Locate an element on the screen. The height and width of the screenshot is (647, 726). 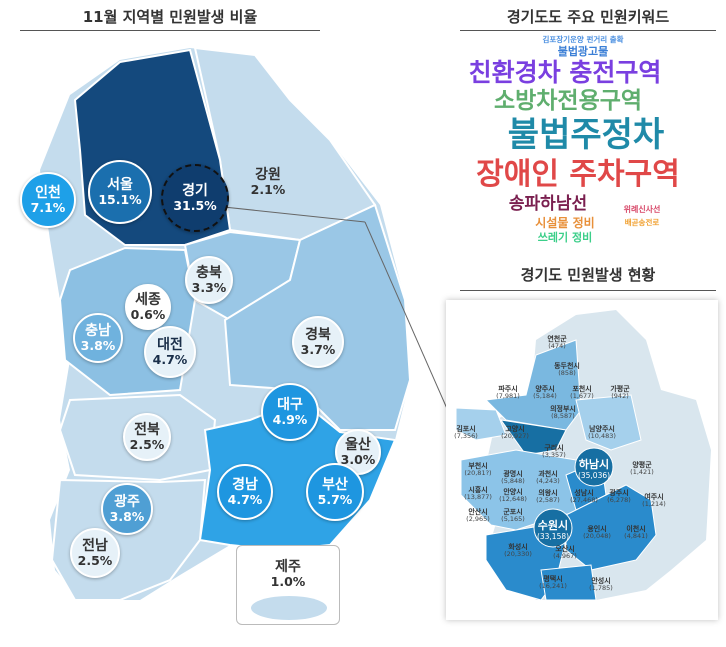
city-count: (858) is located at coordinates (567, 373).